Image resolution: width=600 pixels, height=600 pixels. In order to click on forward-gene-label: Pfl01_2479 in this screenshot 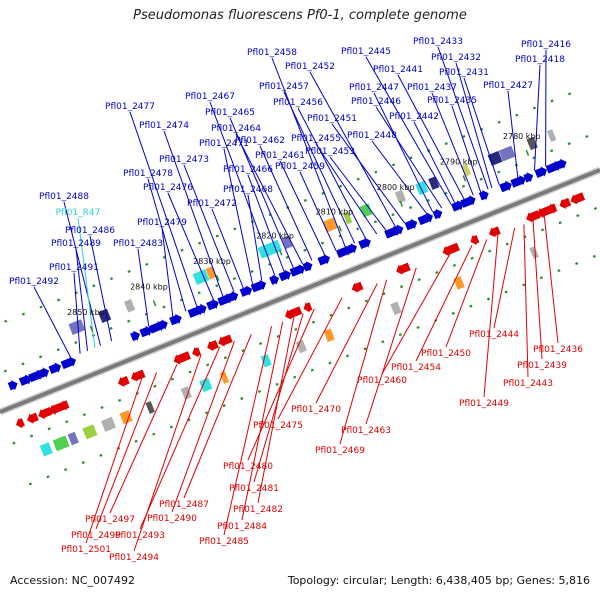, I will do `click(162, 223)`.